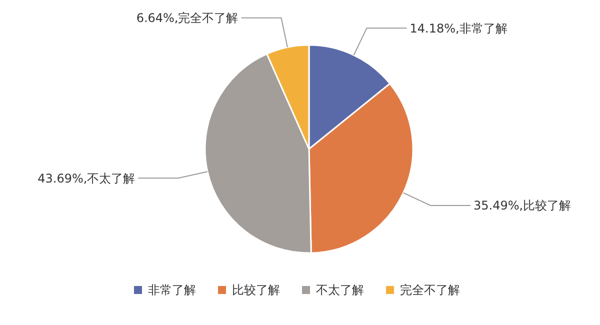 Image resolution: width=600 pixels, height=325 pixels. Describe the element at coordinates (172, 290) in the screenshot. I see `legend-label: 非常了解` at that location.